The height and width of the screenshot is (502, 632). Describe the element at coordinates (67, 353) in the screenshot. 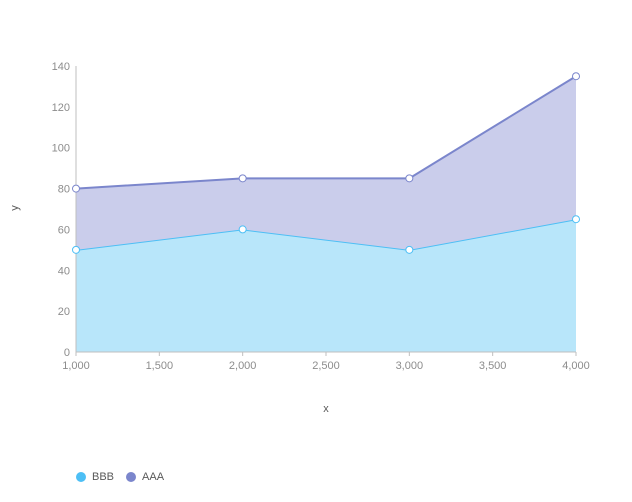

I see `y-tick-label: 0` at that location.